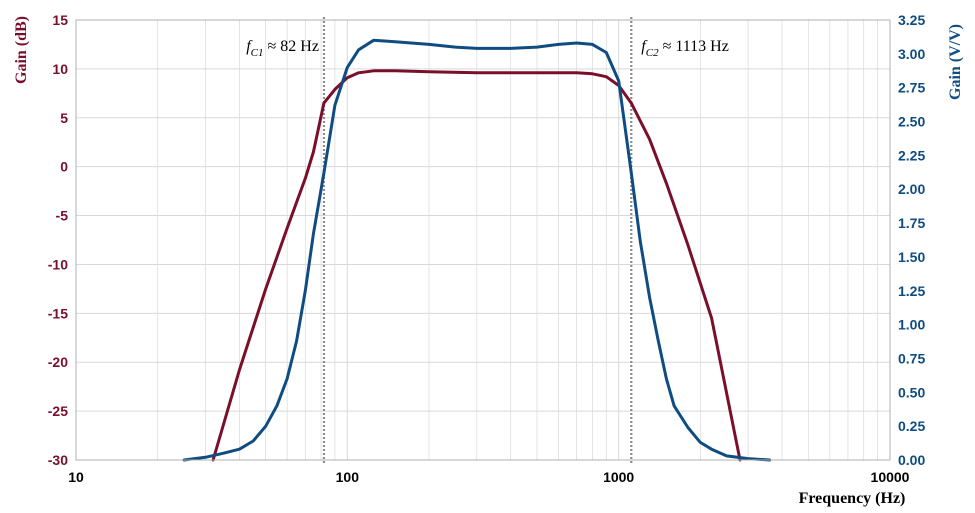  Describe the element at coordinates (487, 48) in the screenshot. I see `annotations: fC1 ≈ 82 Hz fC2 ≈ 1113 Hz` at that location.